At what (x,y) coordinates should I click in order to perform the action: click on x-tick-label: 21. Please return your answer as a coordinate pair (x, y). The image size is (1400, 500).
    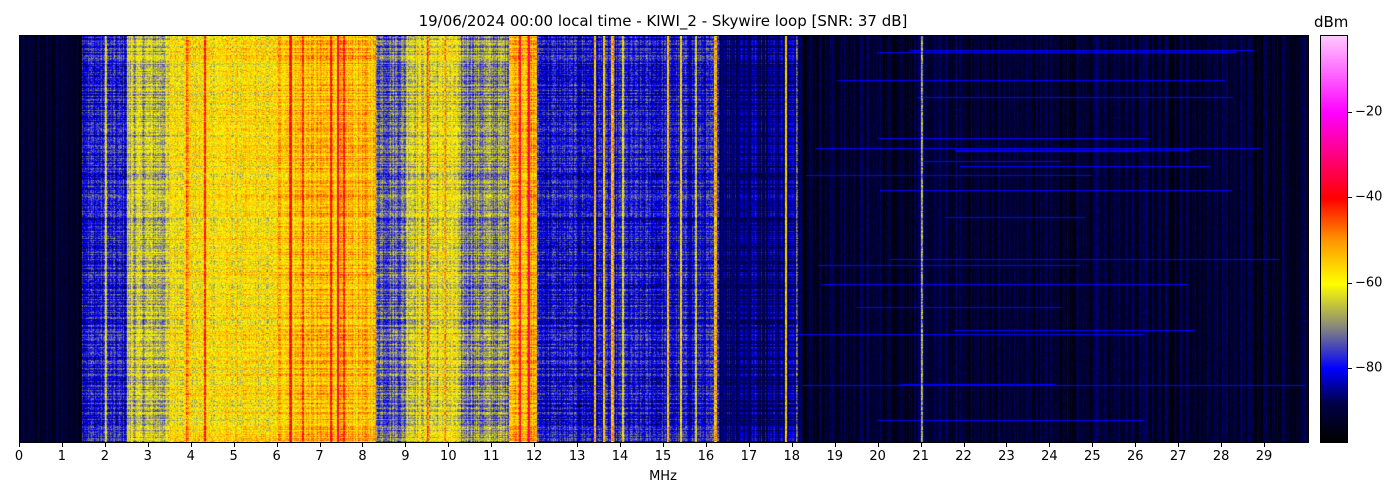
    Looking at the image, I should click on (920, 456).